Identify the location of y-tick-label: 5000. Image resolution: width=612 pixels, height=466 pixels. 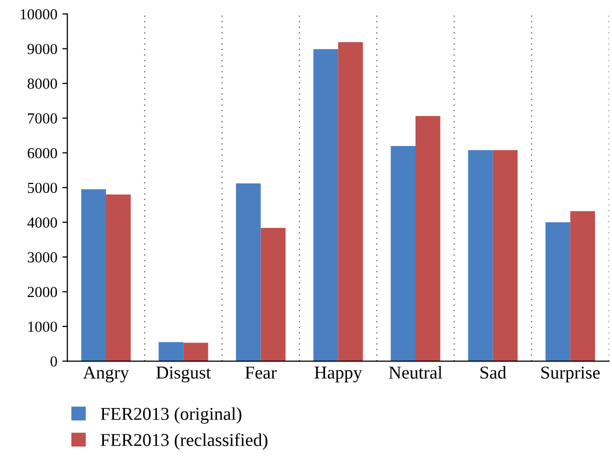
(43, 188).